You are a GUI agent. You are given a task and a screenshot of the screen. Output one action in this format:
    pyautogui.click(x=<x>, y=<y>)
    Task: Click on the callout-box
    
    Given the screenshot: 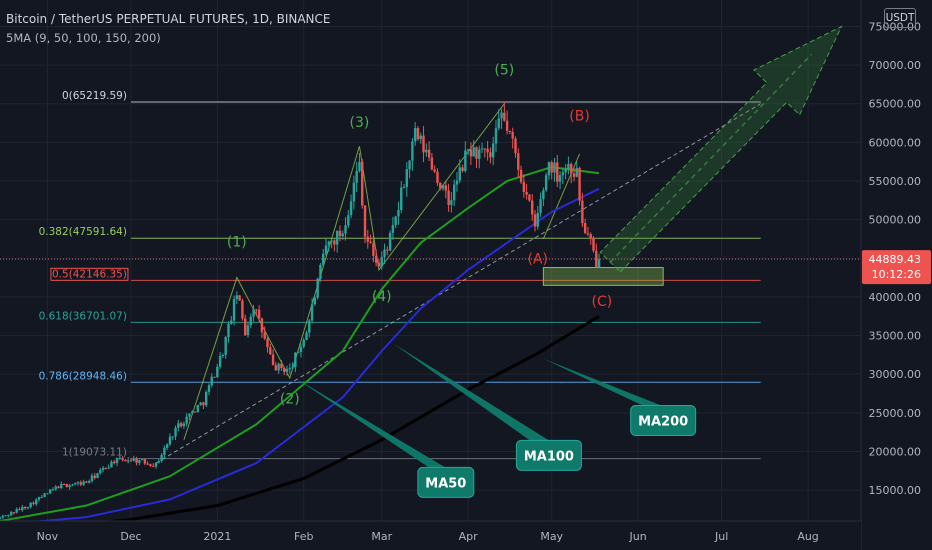 What is the action you would take?
    pyautogui.click(x=548, y=455)
    